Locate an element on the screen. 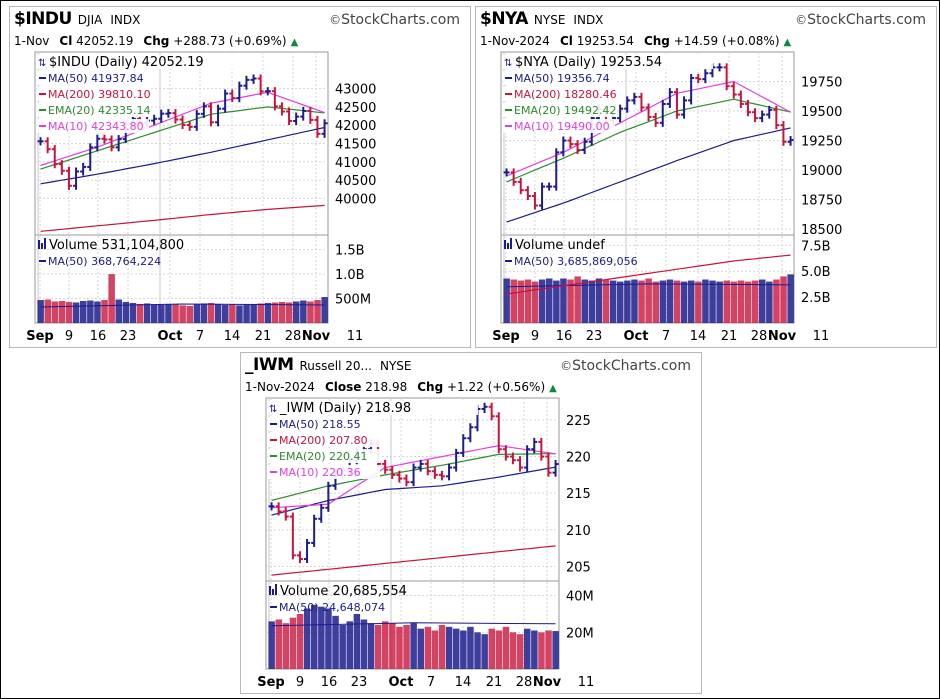 The width and height of the screenshot is (940, 699). y-tick-label: 220 is located at coordinates (578, 458).